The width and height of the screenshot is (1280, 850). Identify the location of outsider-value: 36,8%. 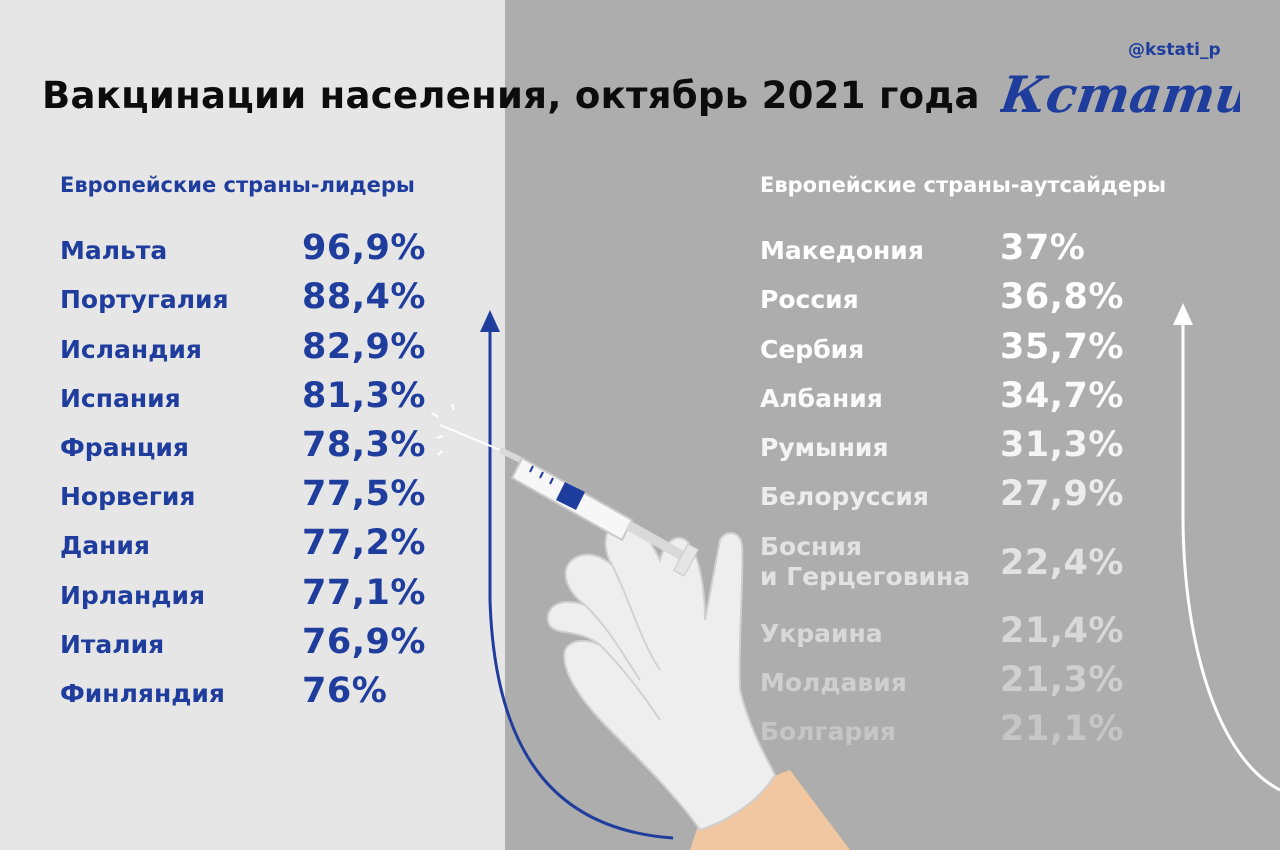
(1062, 297).